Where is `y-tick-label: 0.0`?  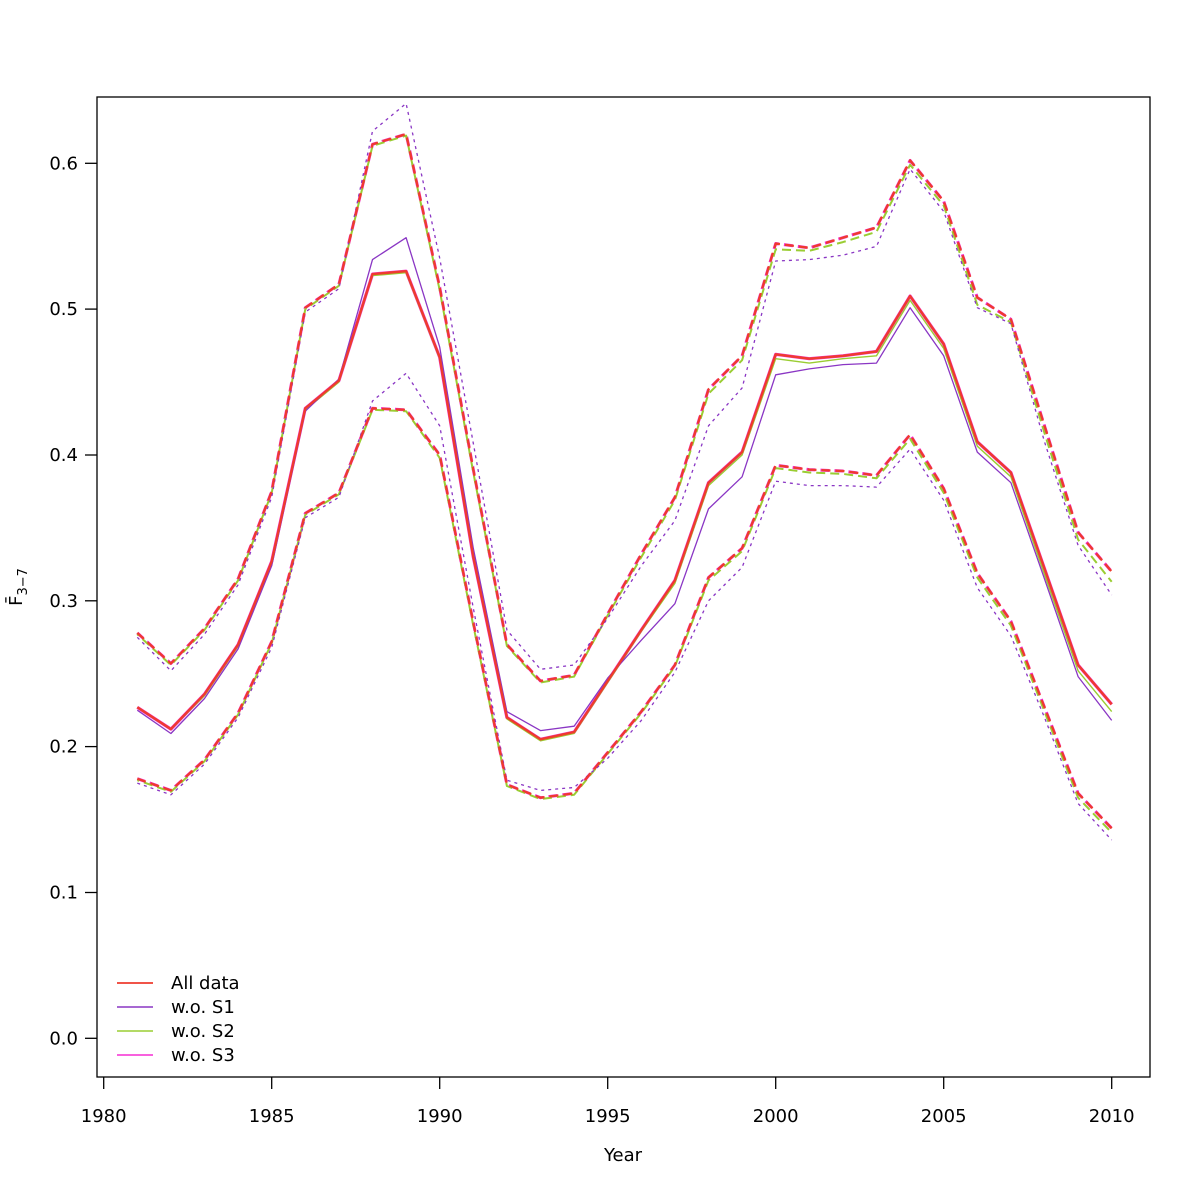 y-tick-label: 0.0 is located at coordinates (63, 1038).